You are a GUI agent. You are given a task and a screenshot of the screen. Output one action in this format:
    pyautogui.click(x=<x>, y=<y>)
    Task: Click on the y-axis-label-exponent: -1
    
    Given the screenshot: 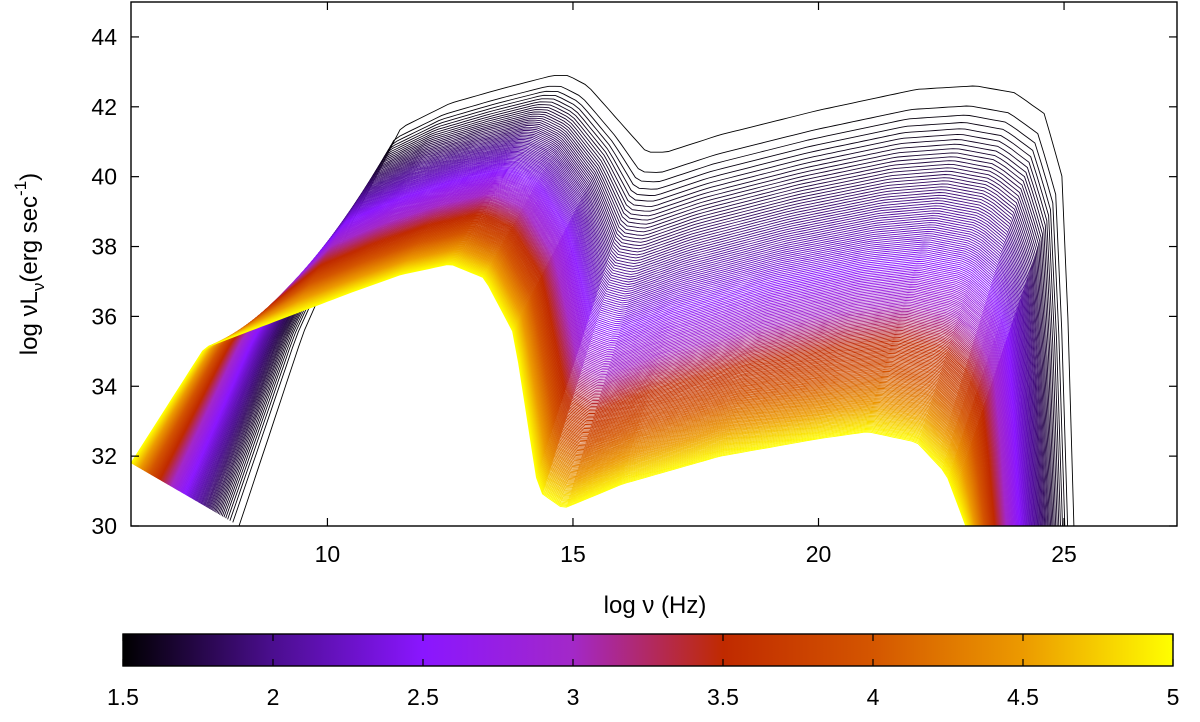 What is the action you would take?
    pyautogui.click(x=20, y=188)
    